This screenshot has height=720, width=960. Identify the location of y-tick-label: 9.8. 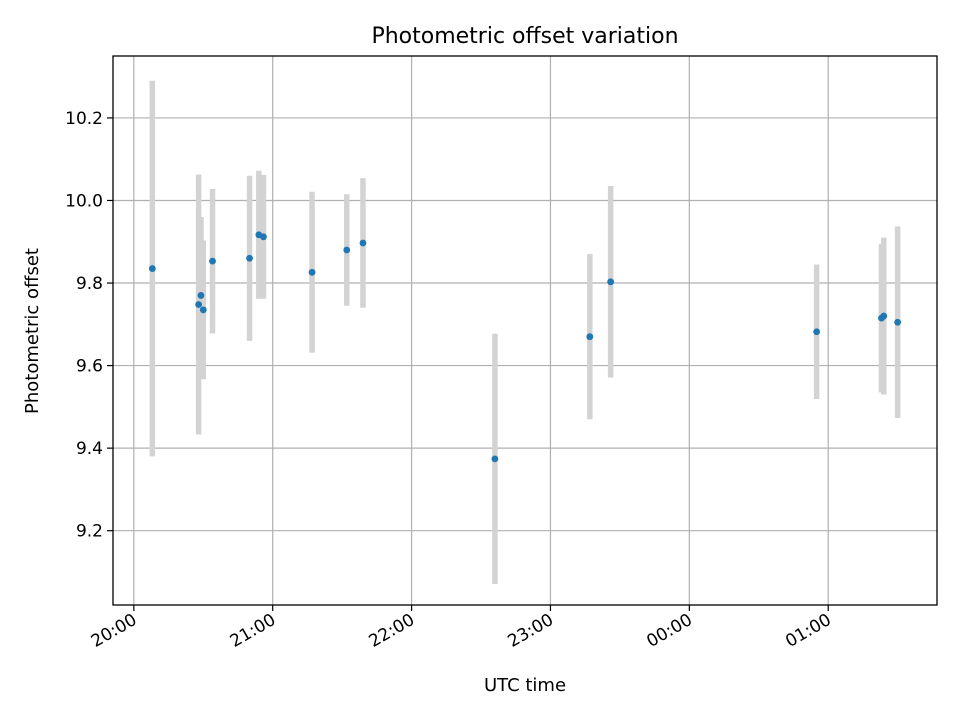
(89, 284).